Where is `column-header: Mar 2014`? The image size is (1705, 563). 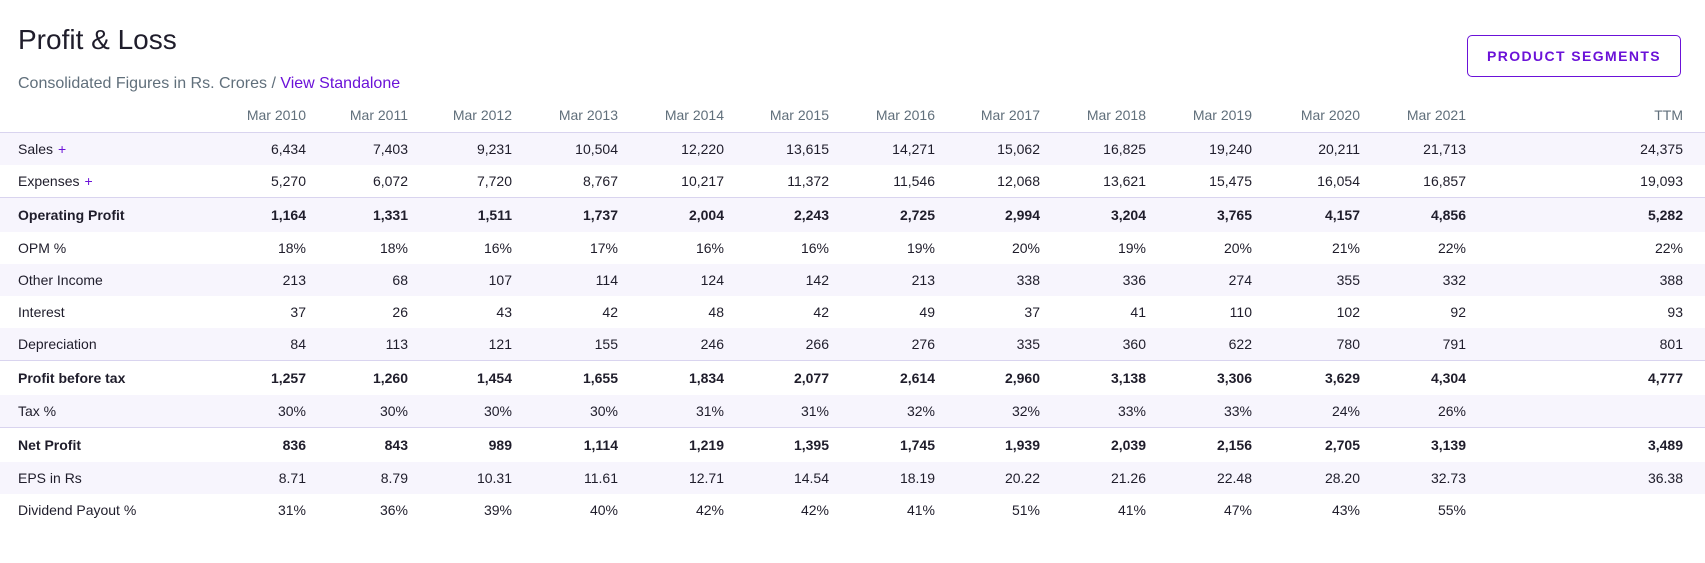 column-header: Mar 2014 is located at coordinates (671, 115).